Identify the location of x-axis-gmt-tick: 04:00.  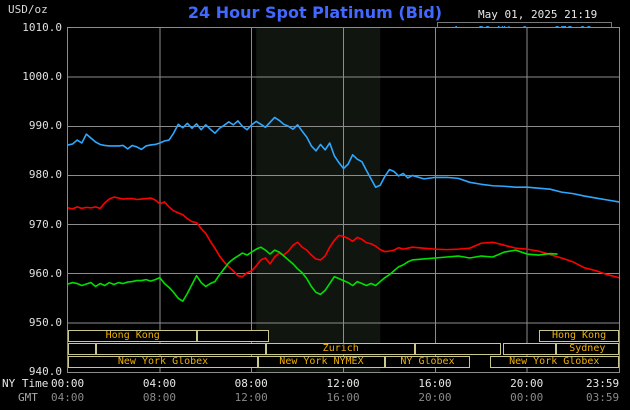
(68, 397).